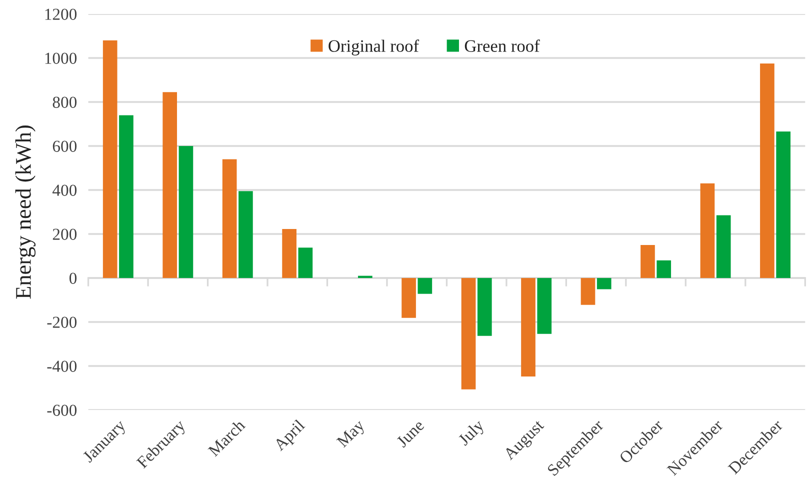 Image resolution: width=810 pixels, height=500 pixels. Describe the element at coordinates (352, 434) in the screenshot. I see `x-tick-label: May` at that location.